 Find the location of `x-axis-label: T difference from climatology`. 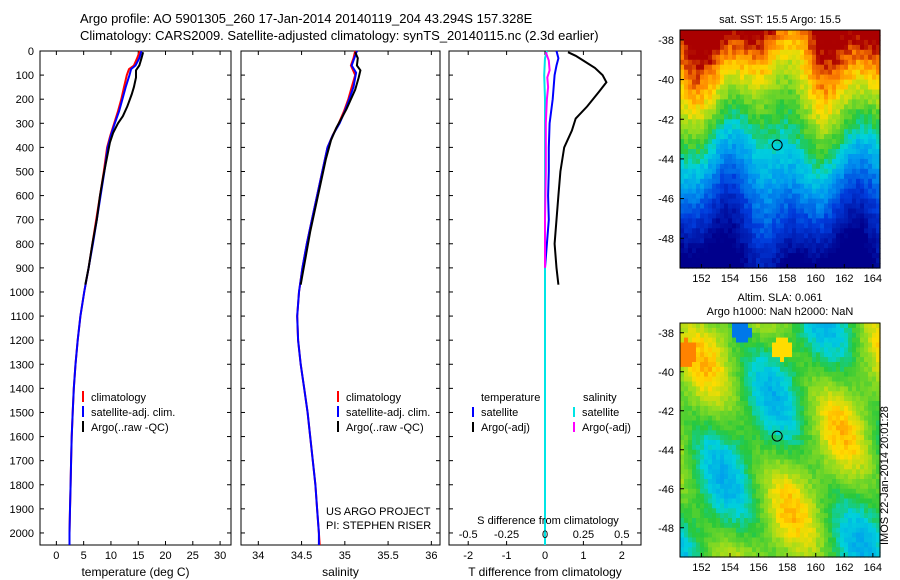

x-axis-label: T difference from climatology is located at coordinates (545, 572).